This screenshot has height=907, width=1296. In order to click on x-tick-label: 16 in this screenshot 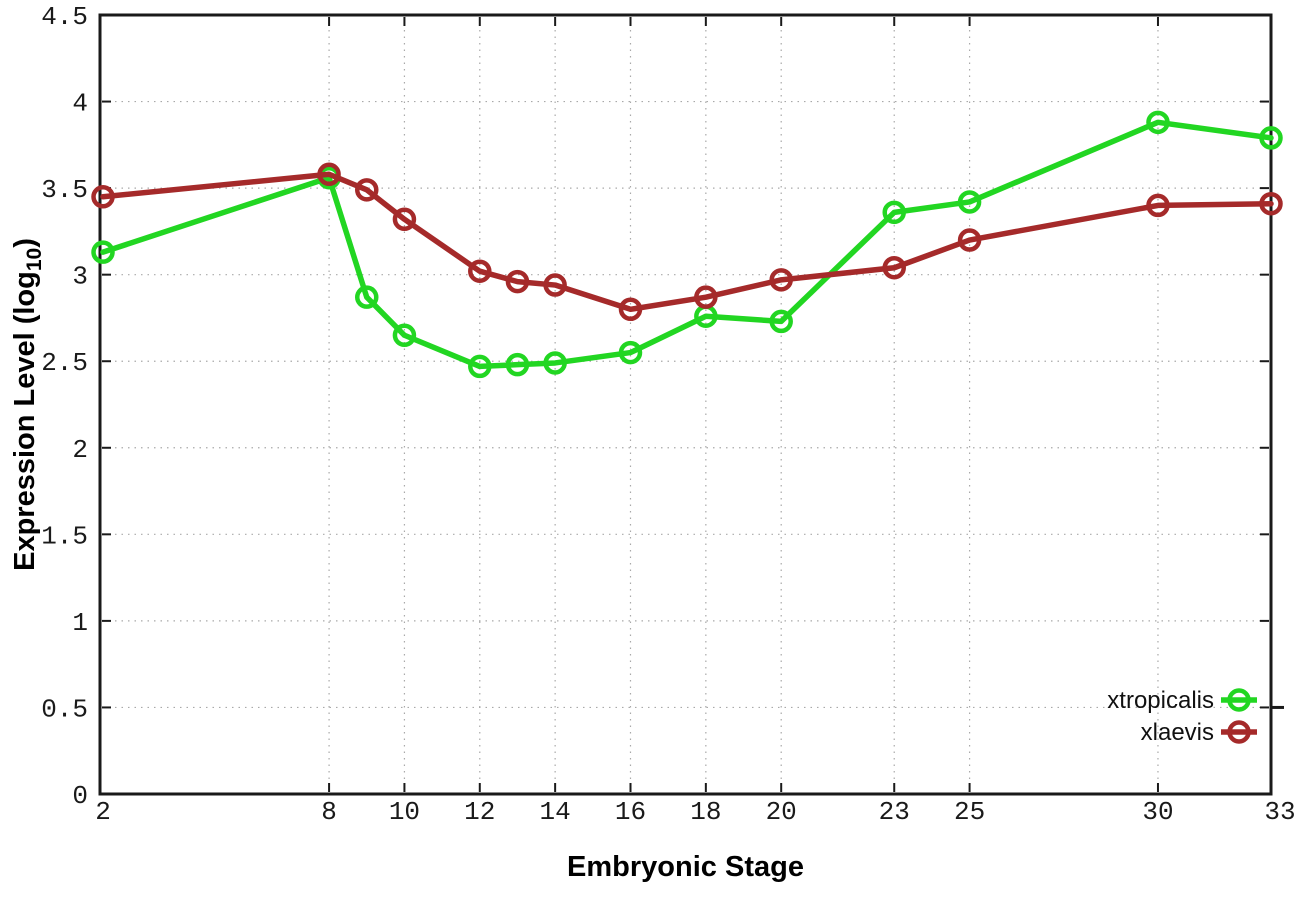, I will do `click(630, 812)`.